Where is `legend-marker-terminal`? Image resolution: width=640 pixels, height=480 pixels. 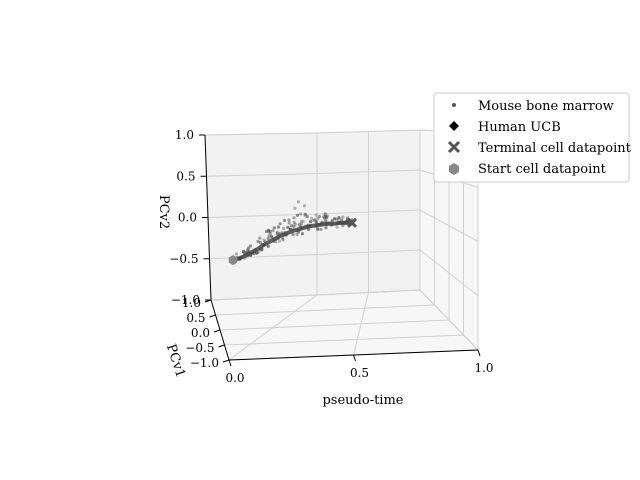
legend-marker-terminal is located at coordinates (454, 147).